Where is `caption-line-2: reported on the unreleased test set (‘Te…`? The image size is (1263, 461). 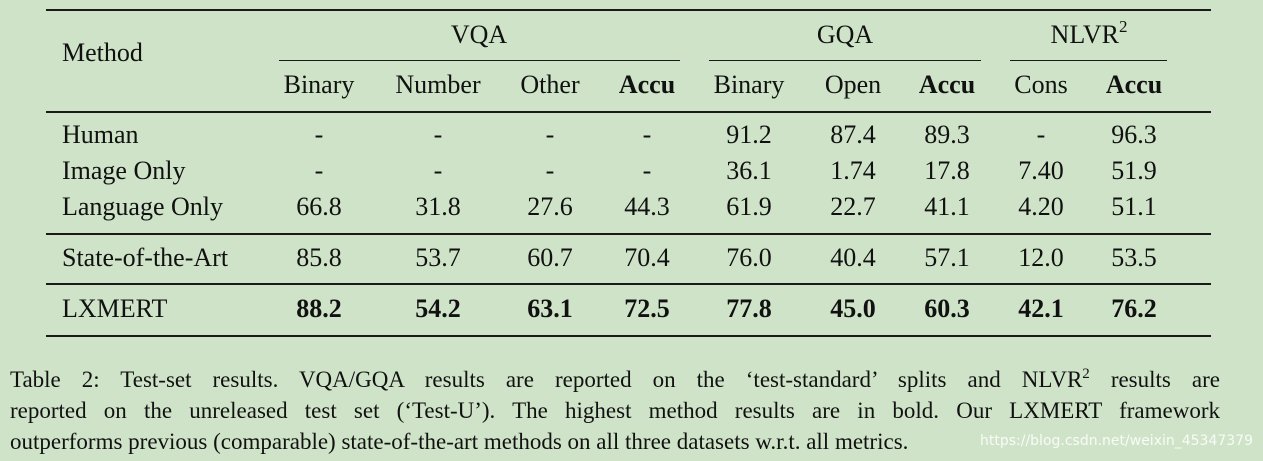
caption-line-2: reported on the unreleased test set (‘Te… is located at coordinates (615, 410).